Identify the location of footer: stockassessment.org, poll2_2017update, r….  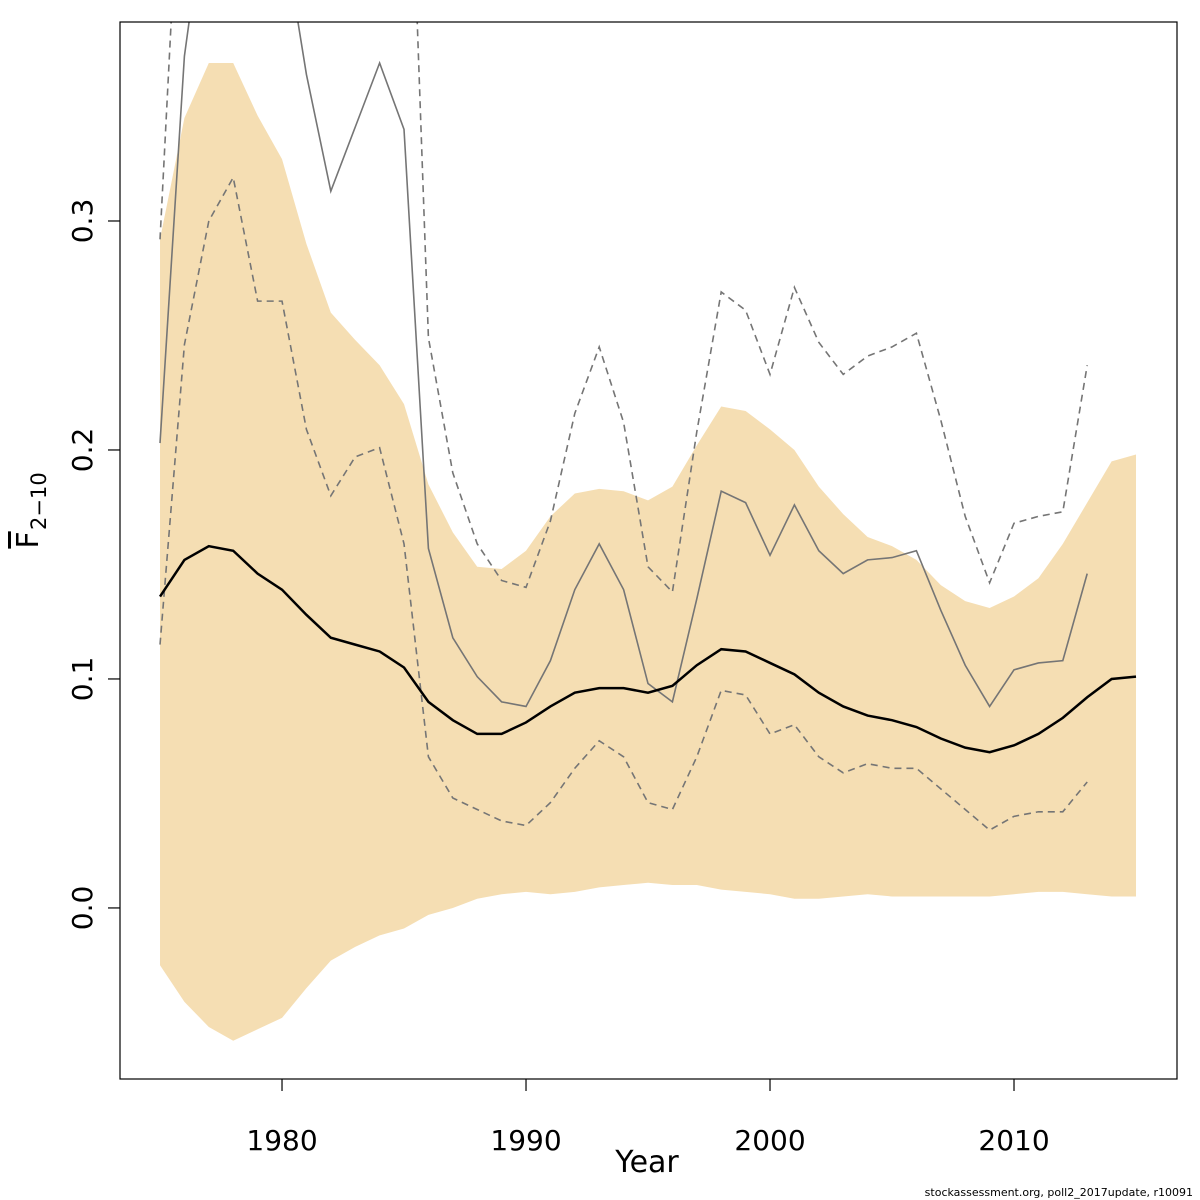
(1059, 1192).